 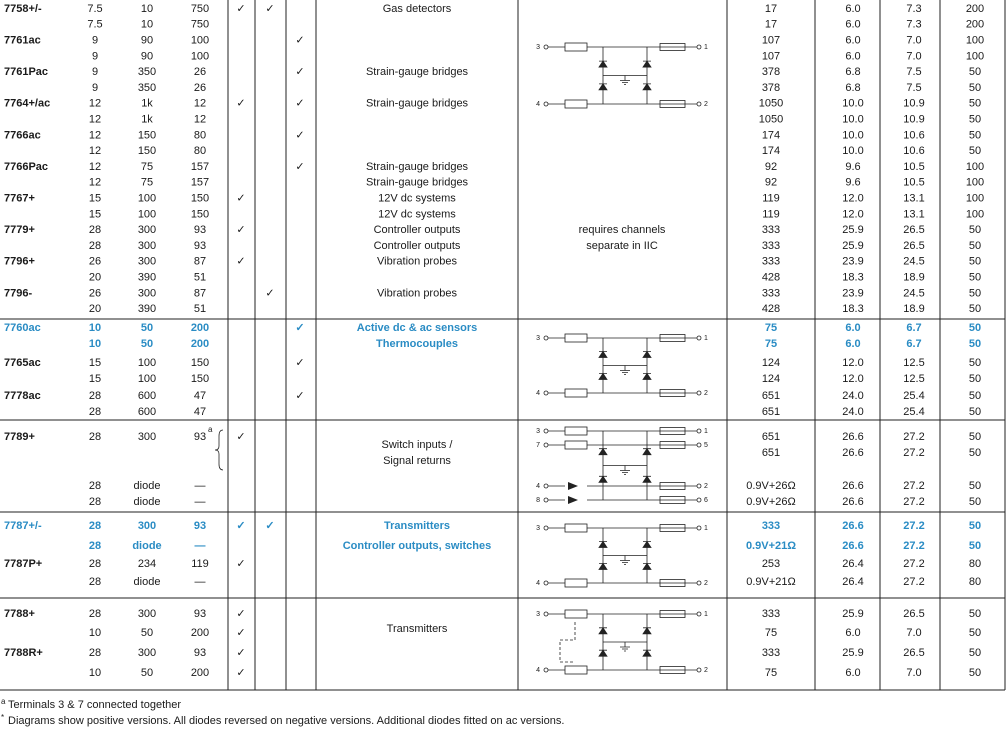 I want to click on col-current: 150, so click(x=200, y=379).